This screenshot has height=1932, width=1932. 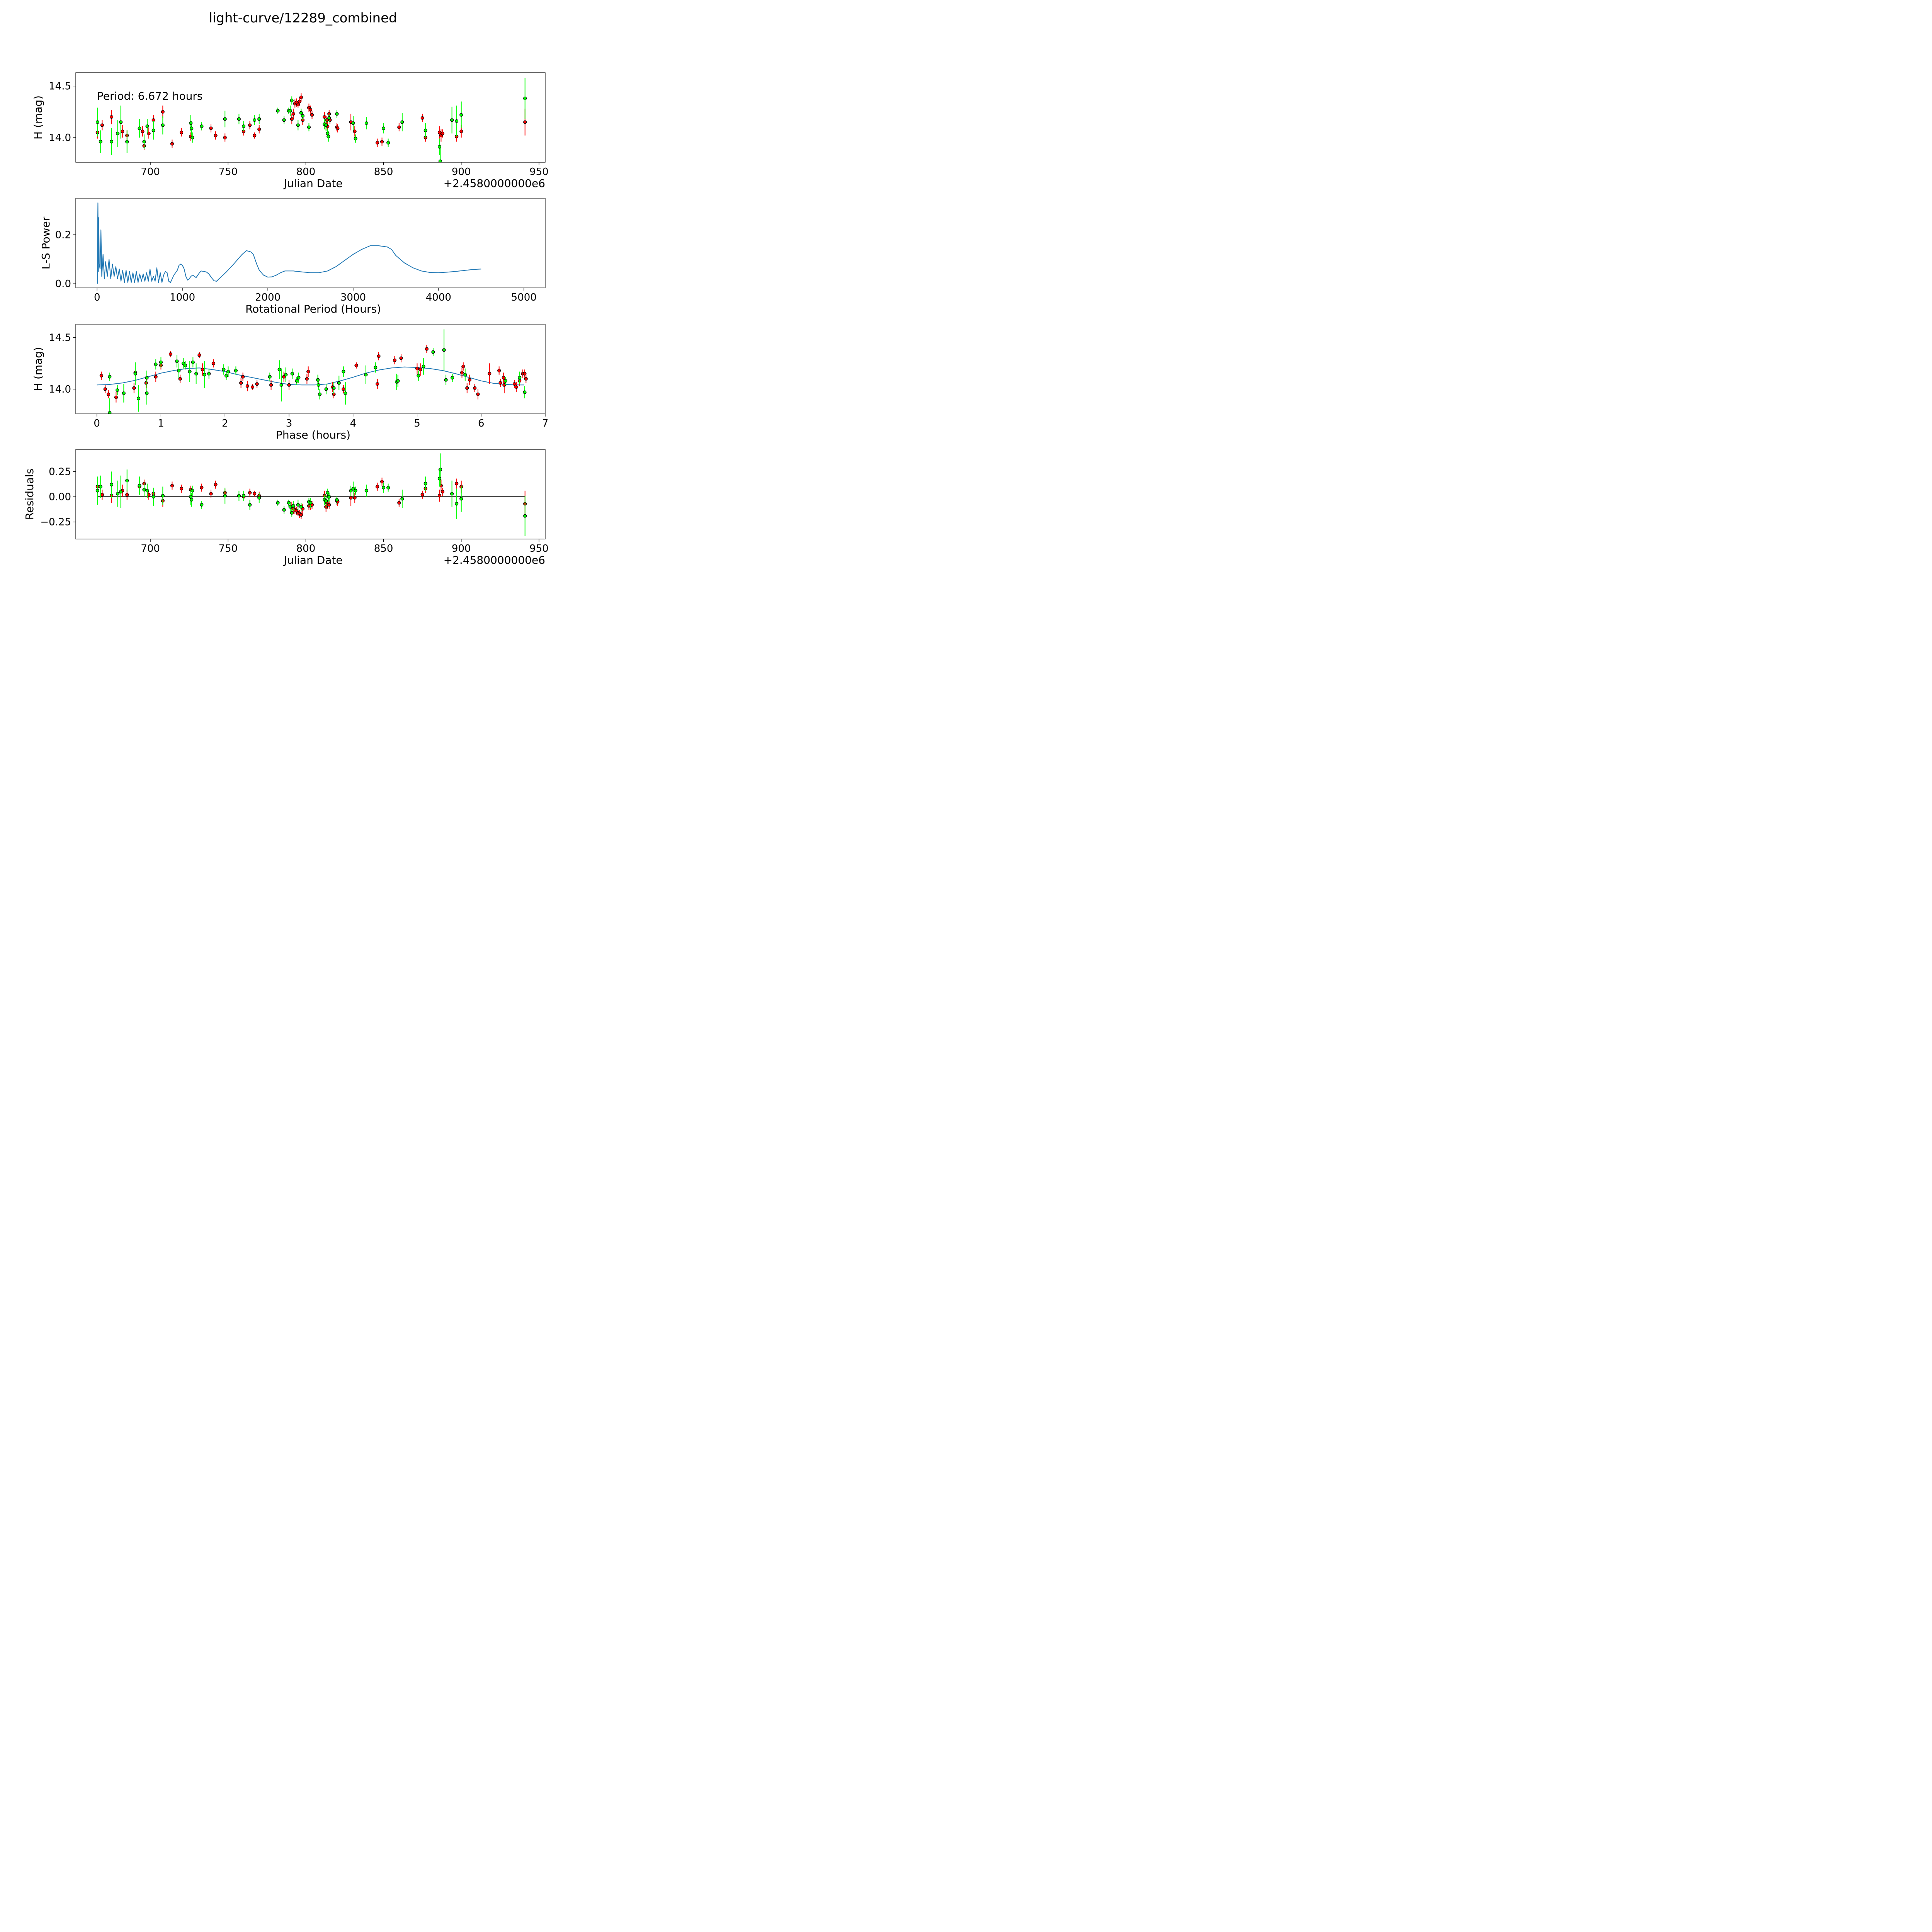 I want to click on x-axis-label: Phase (hours), so click(x=313, y=435).